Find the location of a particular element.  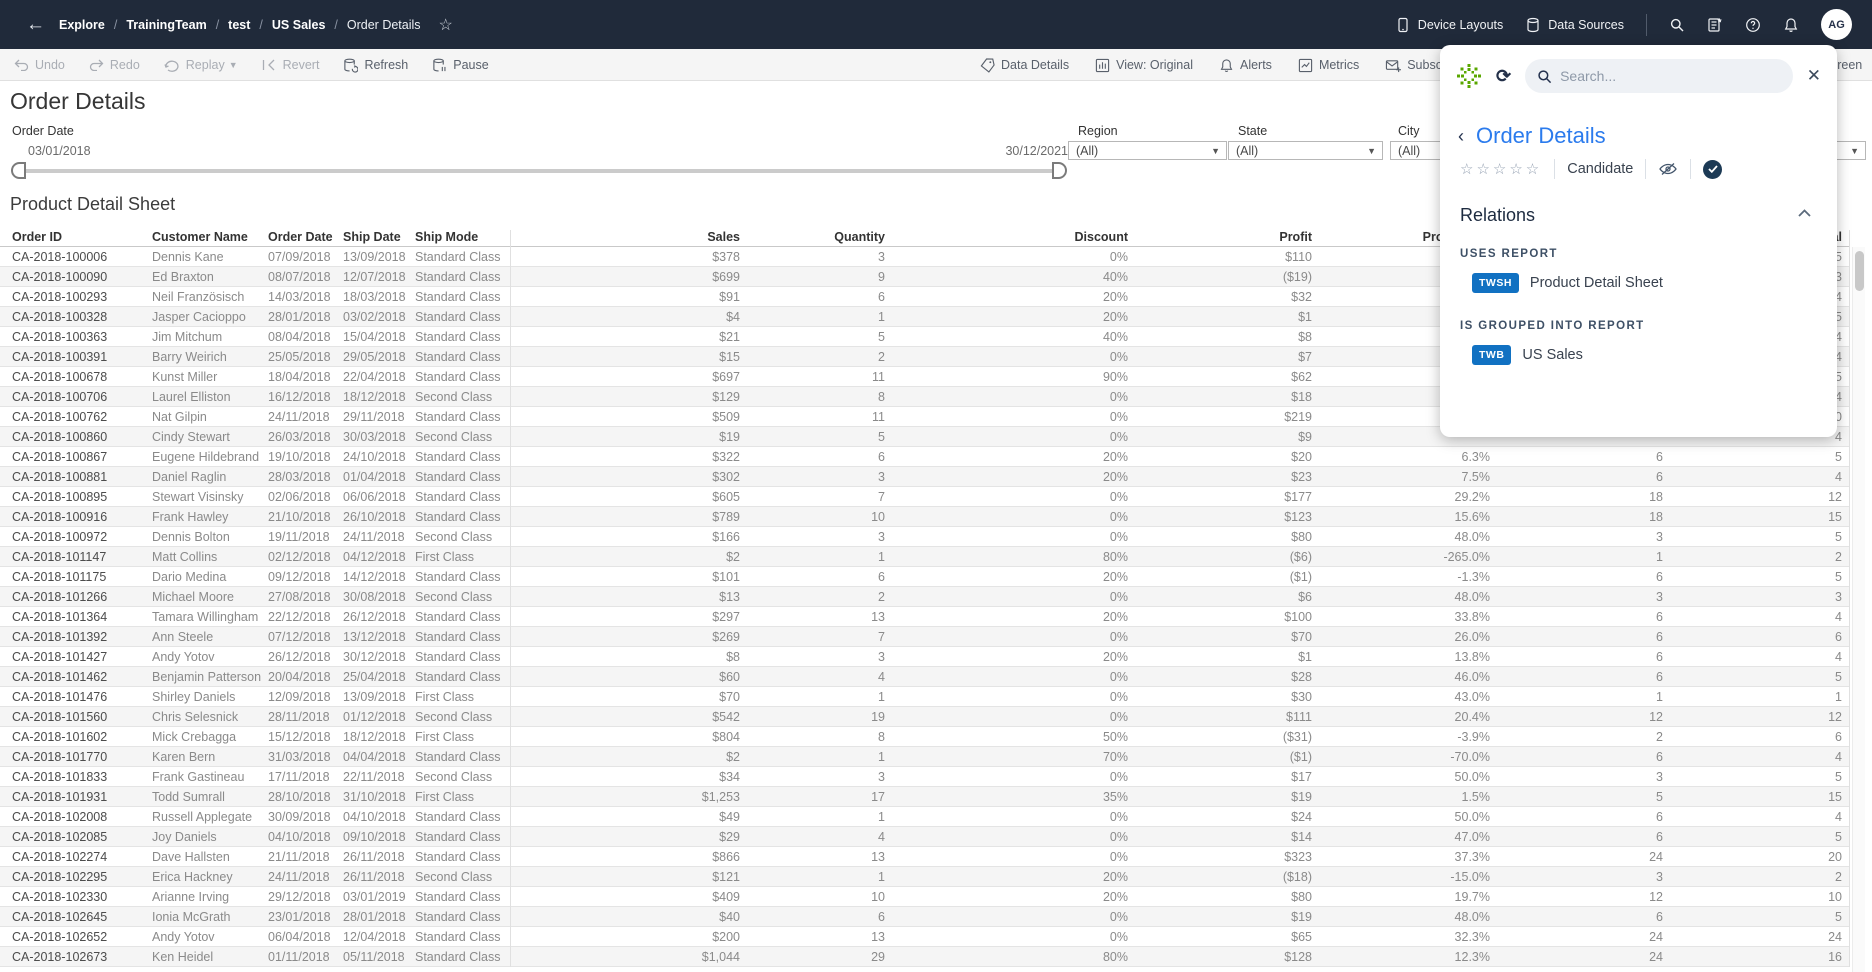

notifications-bell-icon is located at coordinates (1791, 25).